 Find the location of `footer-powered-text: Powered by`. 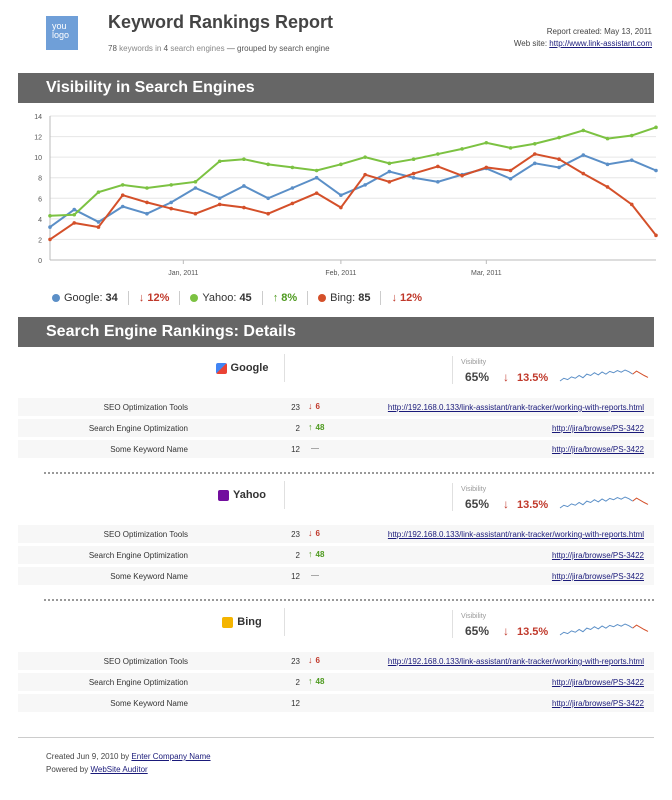

footer-powered-text: Powered by is located at coordinates (67, 769).